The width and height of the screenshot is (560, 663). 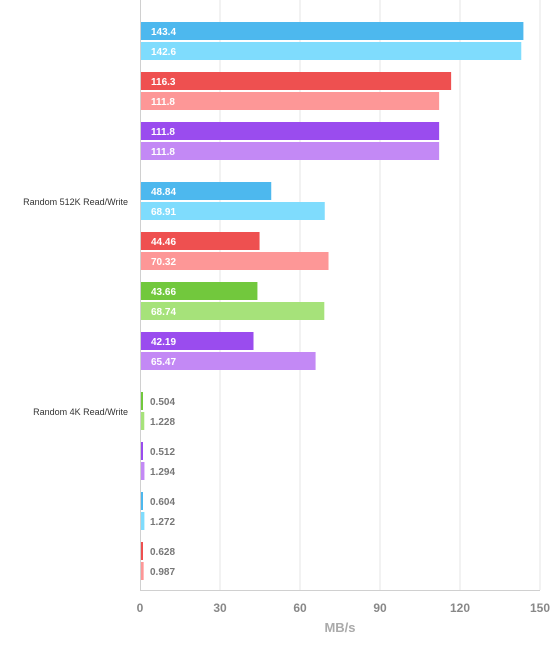 What do you see at coordinates (340, 627) in the screenshot?
I see `x-axis-label: MB/s` at bounding box center [340, 627].